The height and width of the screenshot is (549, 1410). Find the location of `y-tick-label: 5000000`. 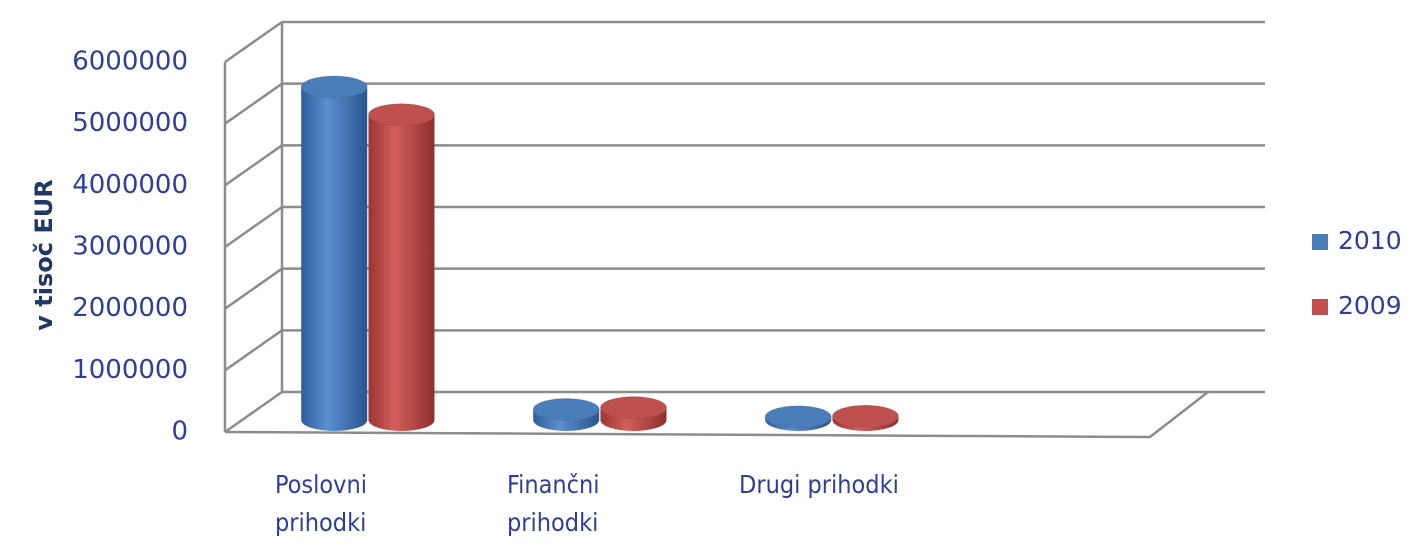

y-tick-label: 5000000 is located at coordinates (130, 123).